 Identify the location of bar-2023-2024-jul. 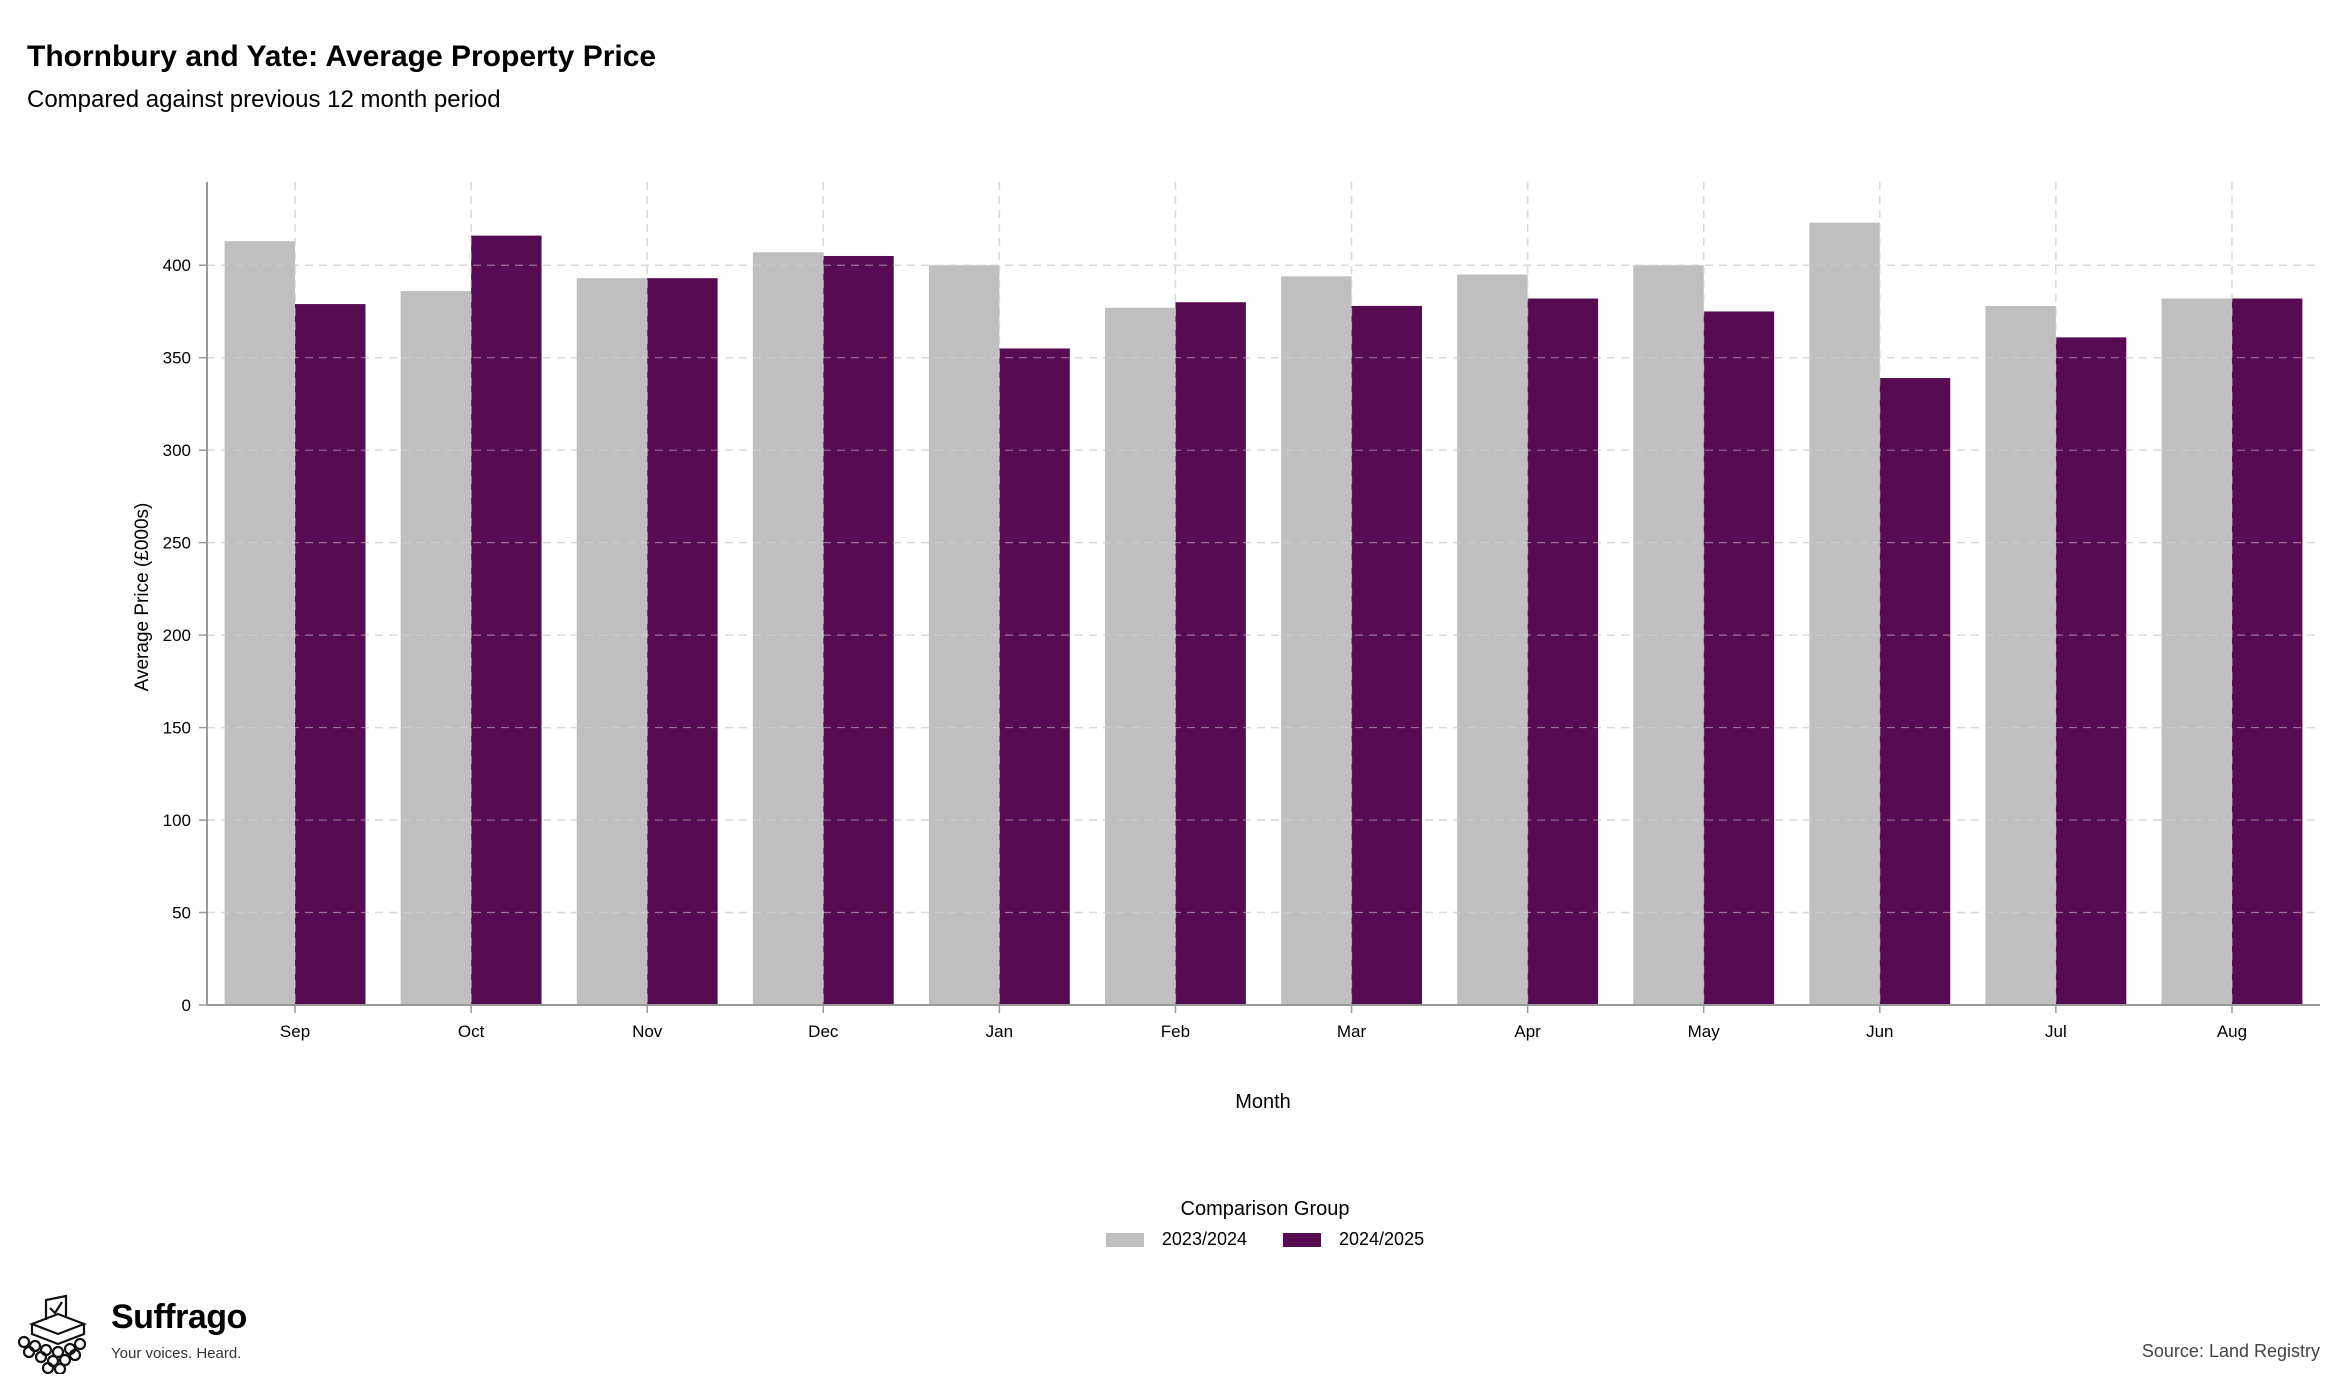
(2020, 655).